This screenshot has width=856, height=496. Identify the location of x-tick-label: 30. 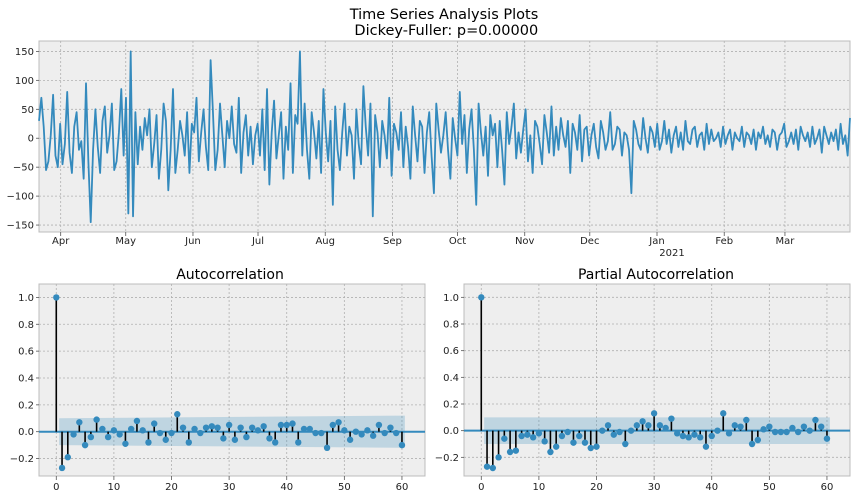
(229, 487).